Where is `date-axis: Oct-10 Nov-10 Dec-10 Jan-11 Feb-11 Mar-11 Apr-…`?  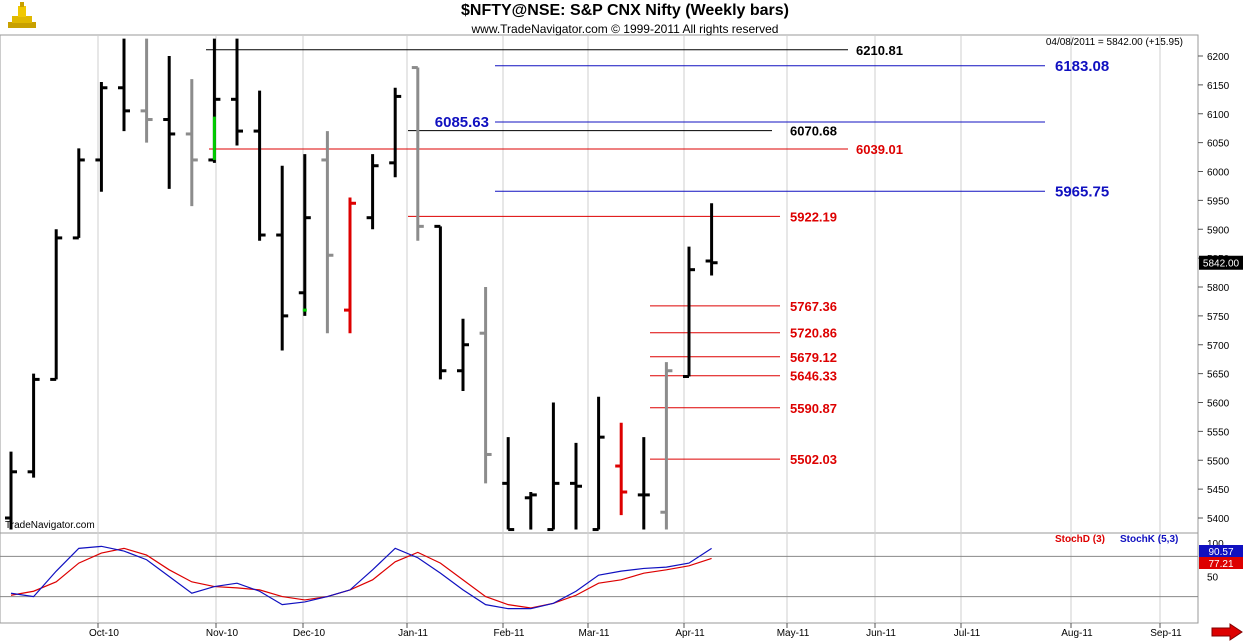 date-axis: Oct-10 Nov-10 Dec-10 Jan-11 Feb-11 Mar-11 Apr-… is located at coordinates (635, 631).